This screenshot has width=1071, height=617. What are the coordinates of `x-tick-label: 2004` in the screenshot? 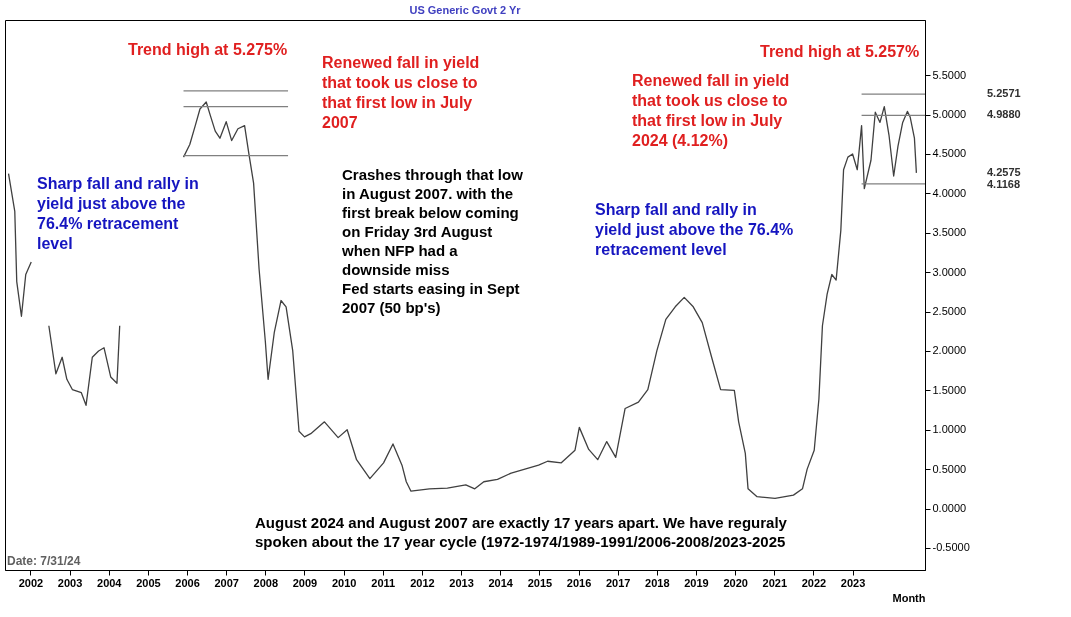 It's located at (110, 582).